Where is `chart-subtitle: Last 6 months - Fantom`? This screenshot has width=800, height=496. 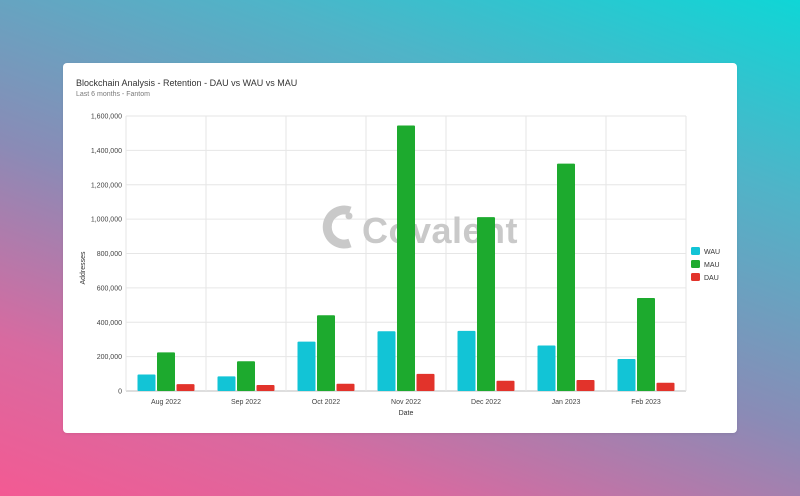 chart-subtitle: Last 6 months - Fantom is located at coordinates (113, 94).